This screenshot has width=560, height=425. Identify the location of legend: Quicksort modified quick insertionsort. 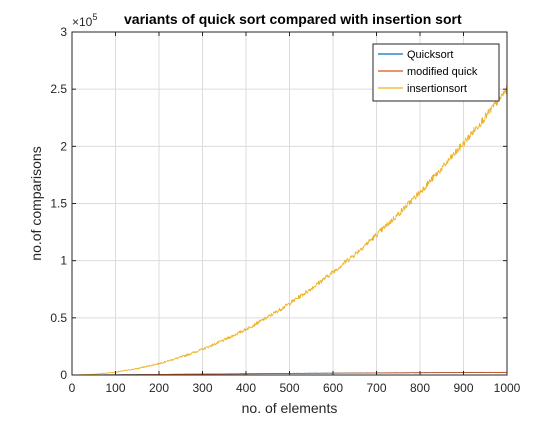
(436, 72).